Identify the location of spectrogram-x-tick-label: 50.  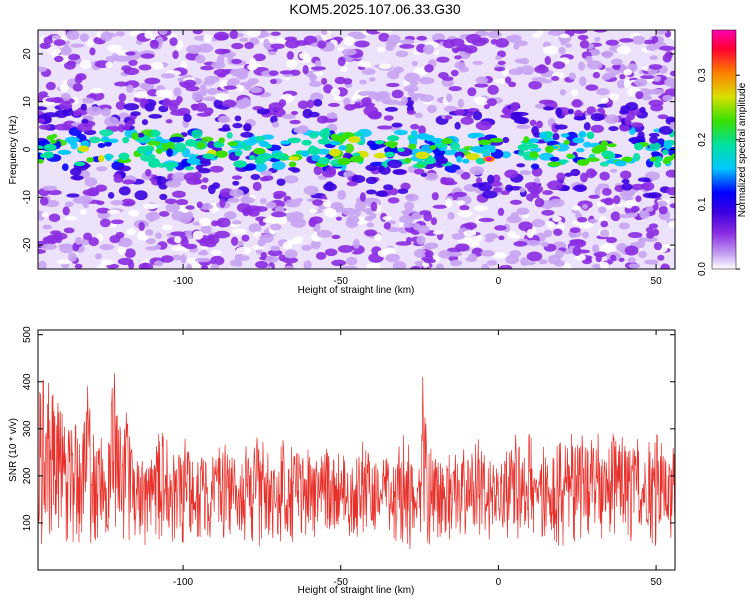
(657, 281).